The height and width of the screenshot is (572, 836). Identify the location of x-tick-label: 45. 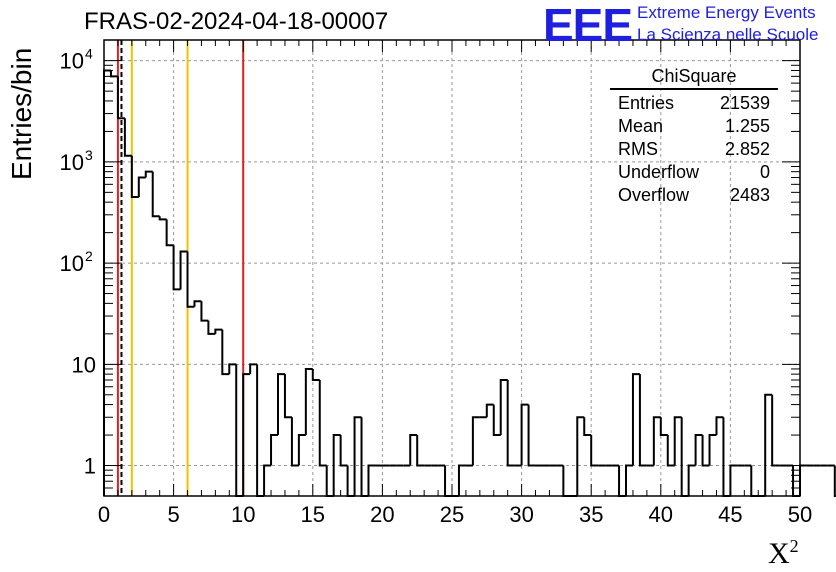
(730, 514).